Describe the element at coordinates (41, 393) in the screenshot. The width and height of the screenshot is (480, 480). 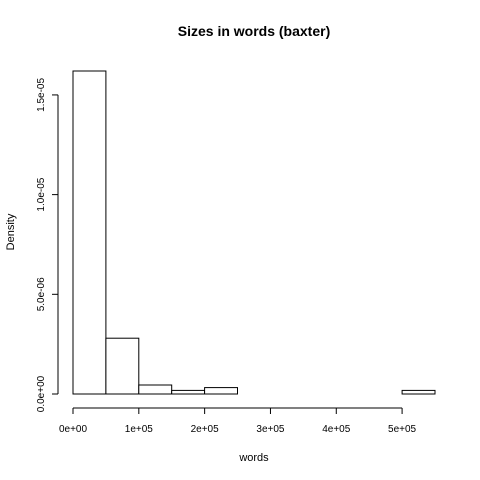
I see `y-tick-label-0: 0.0e+00` at that location.